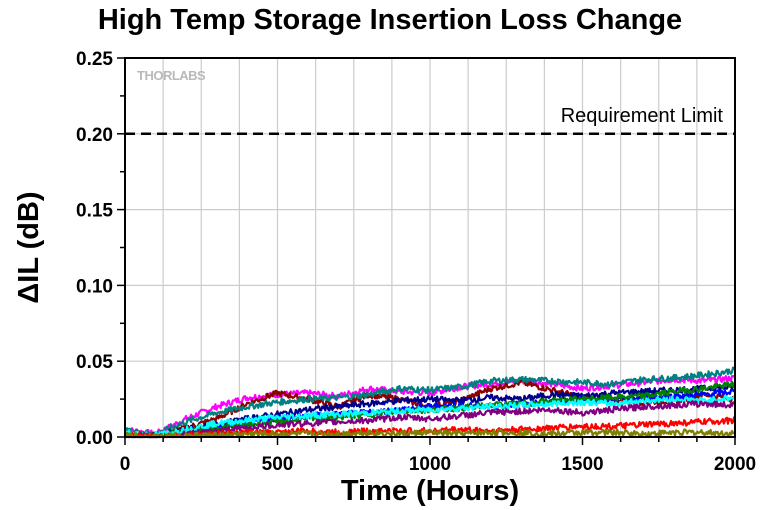 The image size is (780, 510). What do you see at coordinates (642, 116) in the screenshot?
I see `requirement-limit-label: Requirement Limit` at bounding box center [642, 116].